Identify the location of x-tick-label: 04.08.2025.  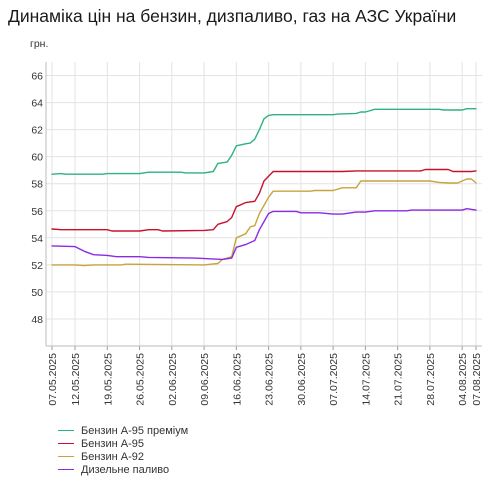
(463, 379).